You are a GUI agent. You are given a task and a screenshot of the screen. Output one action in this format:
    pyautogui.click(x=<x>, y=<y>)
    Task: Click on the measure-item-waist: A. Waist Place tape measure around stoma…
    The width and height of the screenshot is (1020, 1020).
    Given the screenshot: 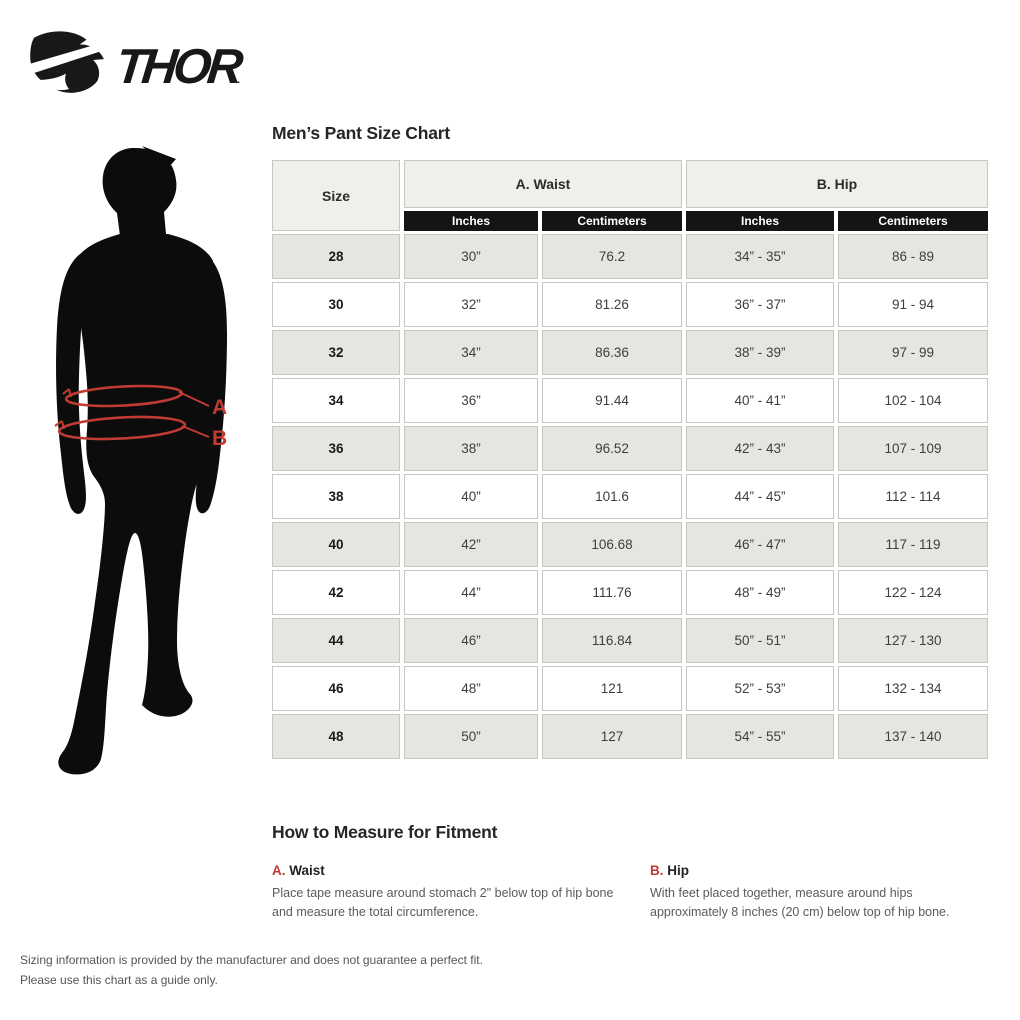 What is the action you would take?
    pyautogui.click(x=461, y=893)
    